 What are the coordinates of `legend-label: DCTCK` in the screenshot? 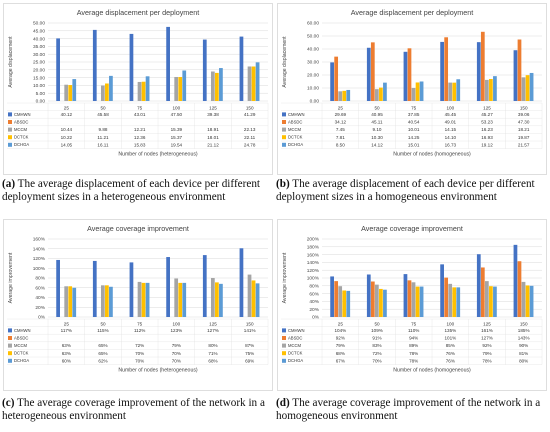 It's located at (21, 353).